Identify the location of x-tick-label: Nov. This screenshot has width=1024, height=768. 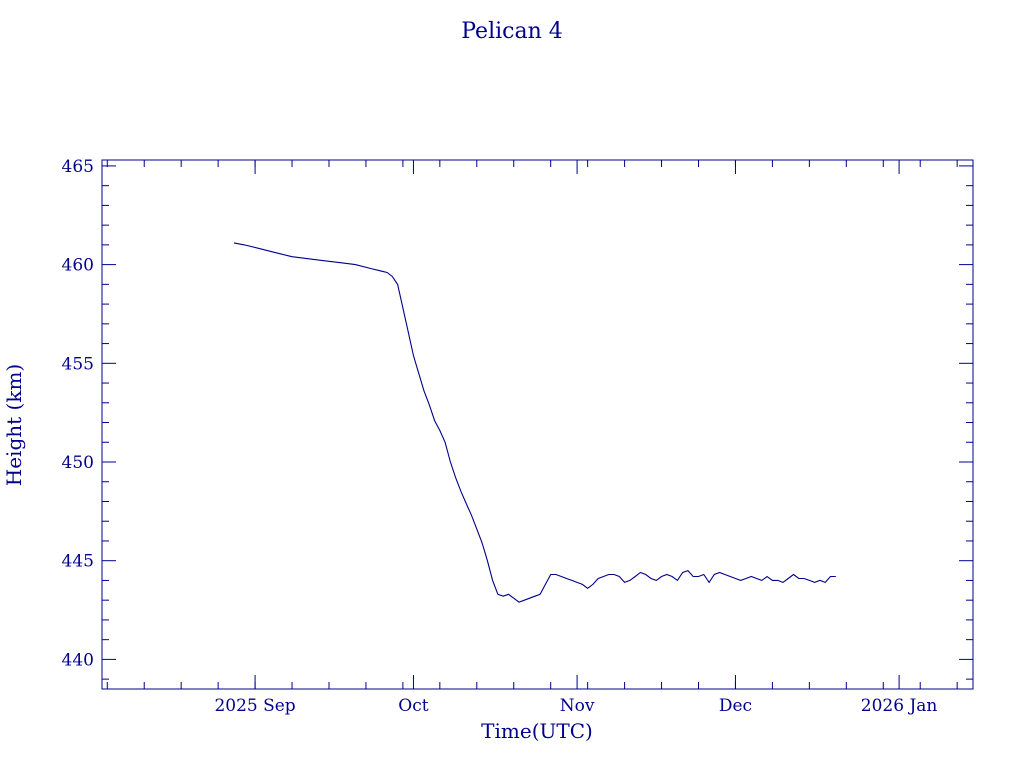
(577, 706).